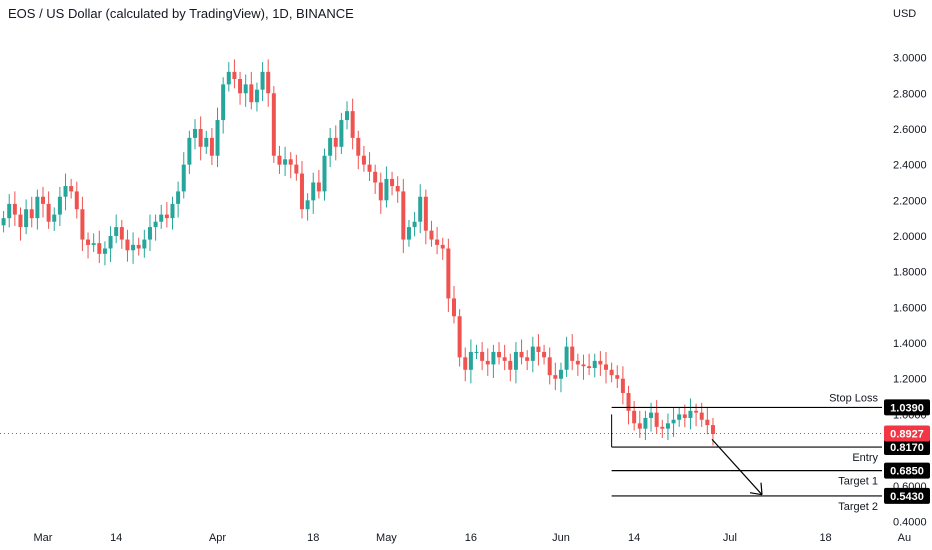 The width and height of the screenshot is (932, 550). What do you see at coordinates (910, 201) in the screenshot?
I see `y-tick-label: 2.2000` at bounding box center [910, 201].